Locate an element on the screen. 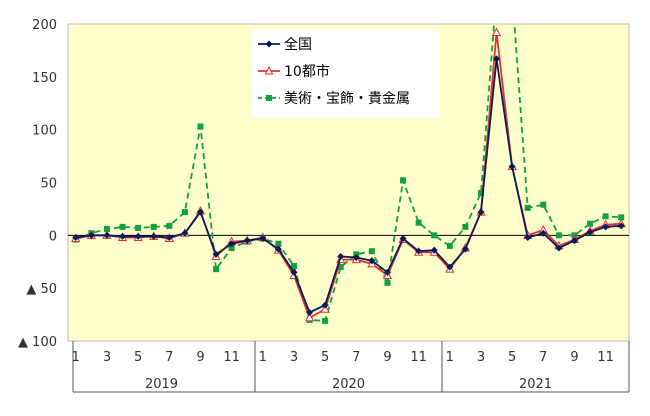 This screenshot has height=416, width=650. y-tick-label: 200 is located at coordinates (44, 25).